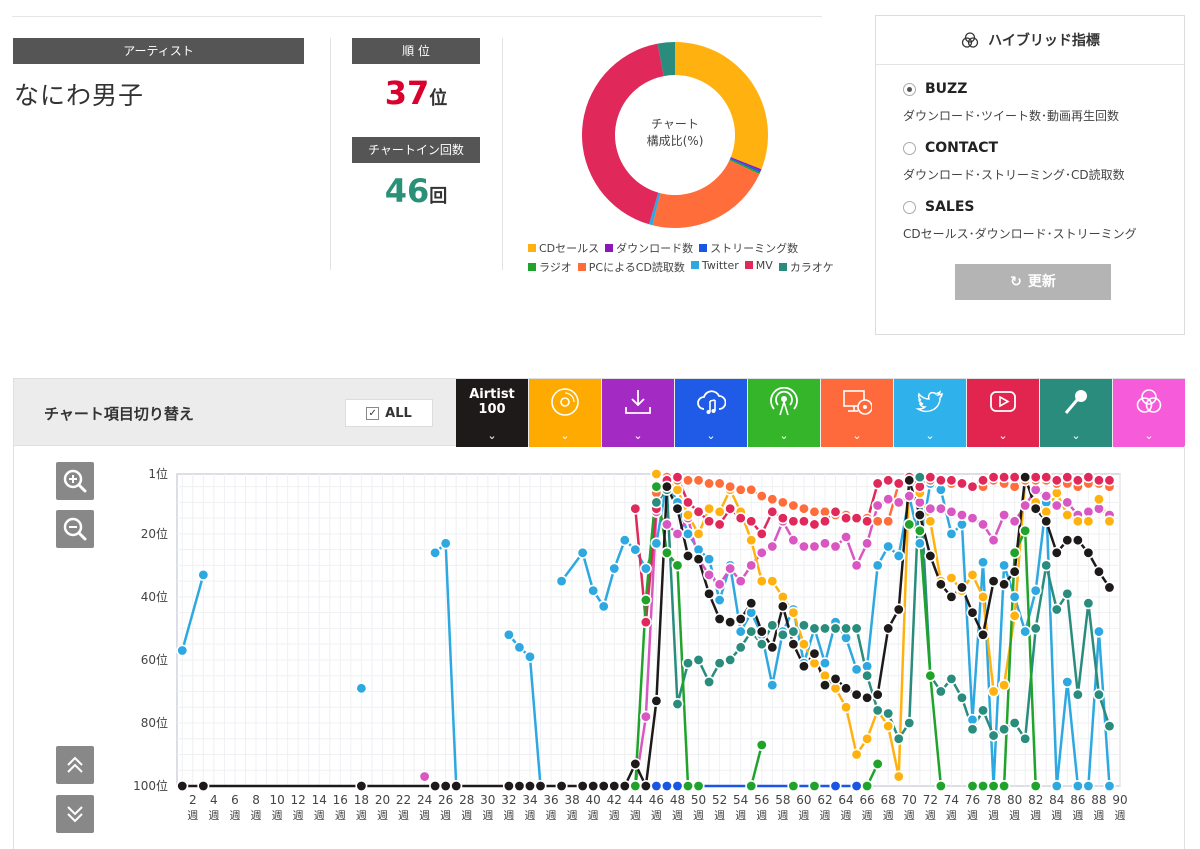 The image size is (1200, 849). Describe the element at coordinates (939, 207) in the screenshot. I see `radio-sales: SALES` at that location.